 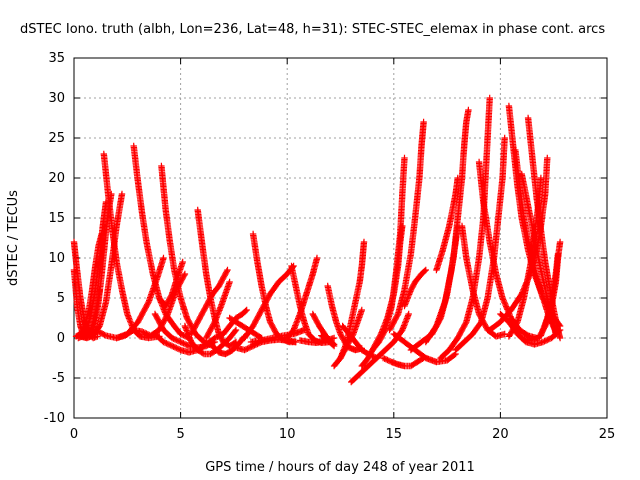 What do you see at coordinates (58, 378) in the screenshot?
I see `y-tick-label: -5` at bounding box center [58, 378].